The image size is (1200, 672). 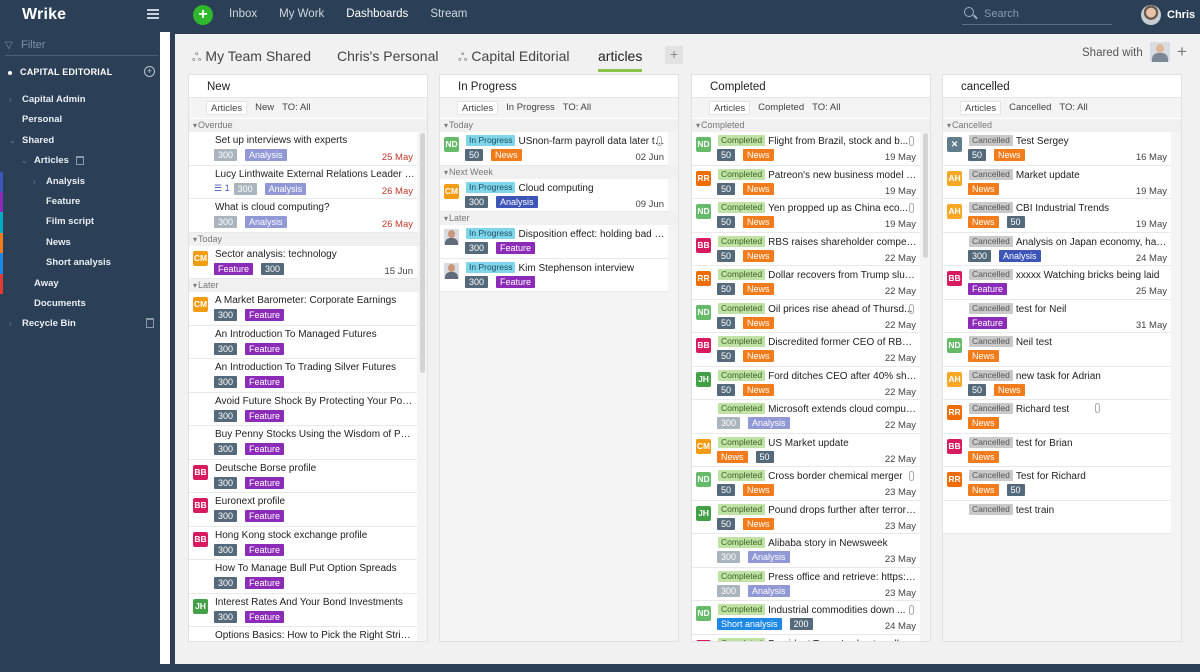 What do you see at coordinates (81, 47) in the screenshot?
I see `sidebar-filter-input: ▽ Filter` at bounding box center [81, 47].